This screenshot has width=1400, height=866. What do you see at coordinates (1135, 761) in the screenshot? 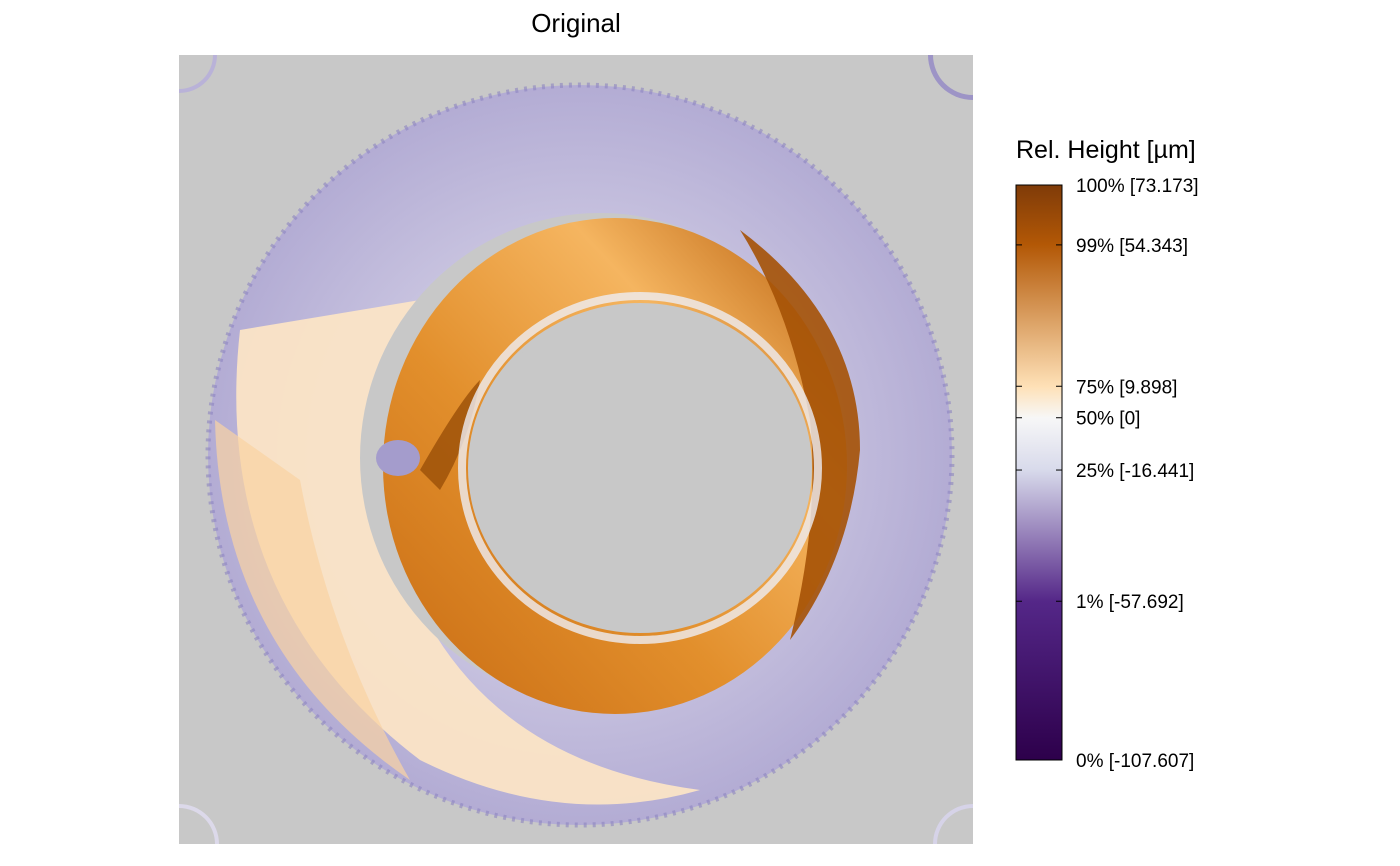
I see `colorbar-tick-label: 0% [-107.607]` at bounding box center [1135, 761].